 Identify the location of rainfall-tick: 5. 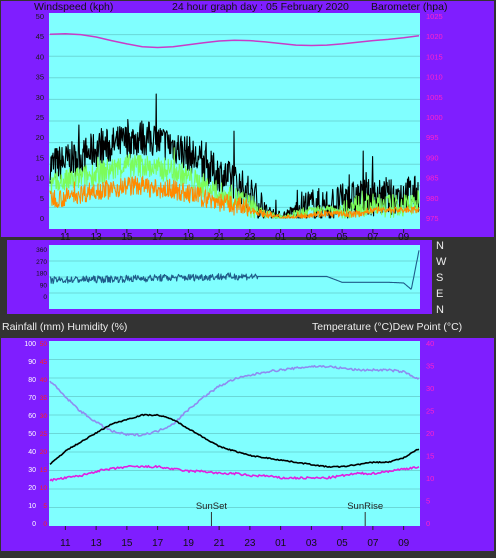
(45, 506).